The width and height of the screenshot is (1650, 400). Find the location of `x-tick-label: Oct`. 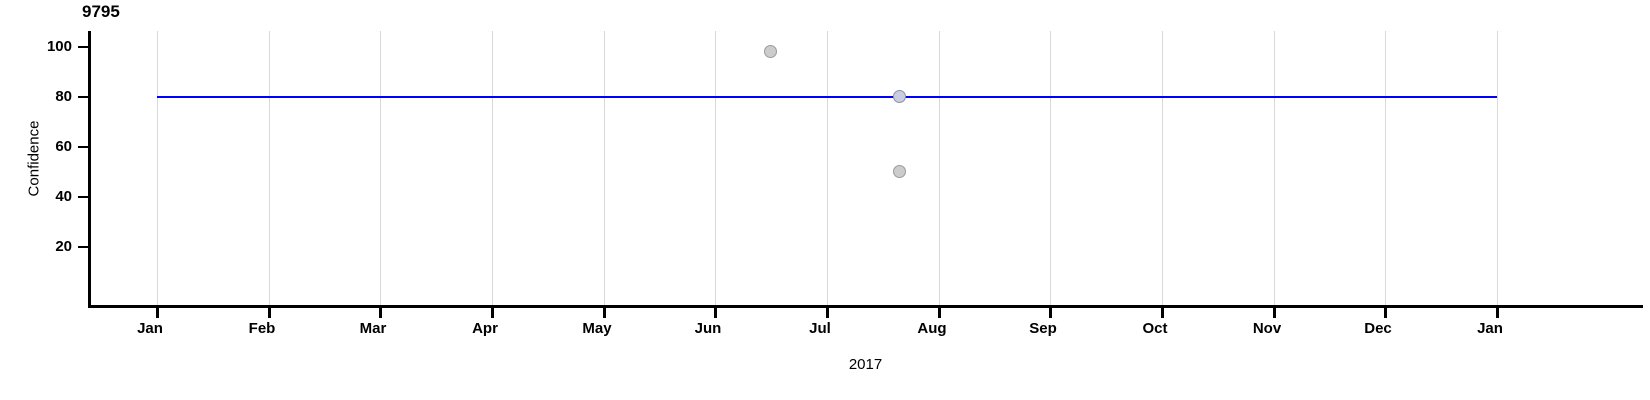

x-tick-label: Oct is located at coordinates (1155, 328).